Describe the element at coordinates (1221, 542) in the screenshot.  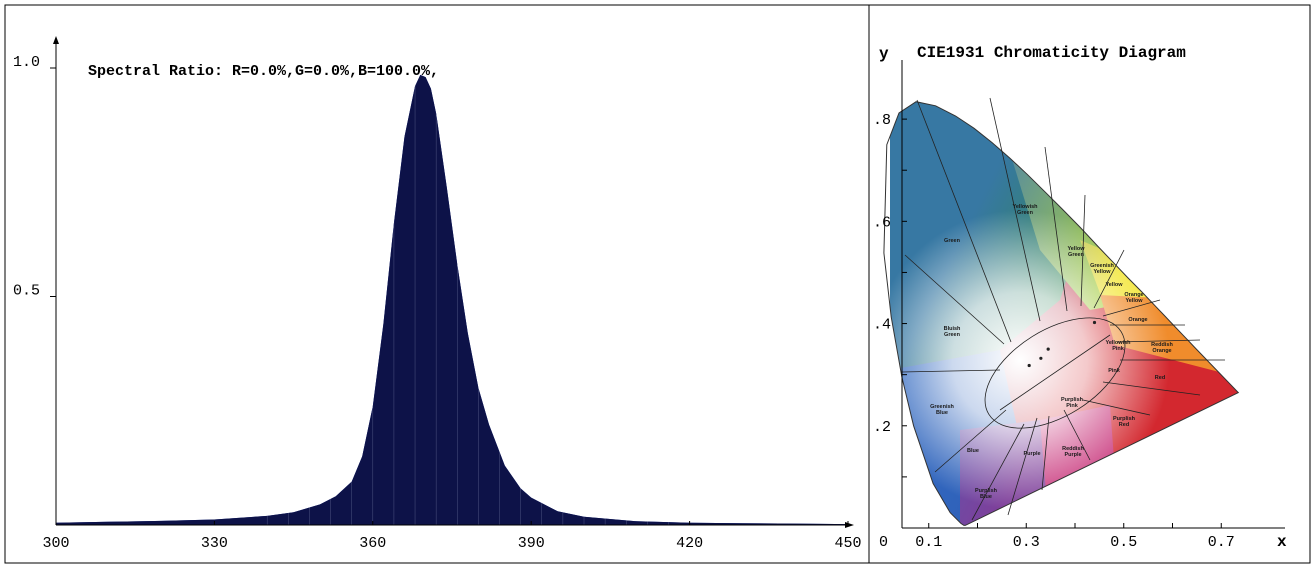
I see `cie-x-tick-label: 0.7` at that location.